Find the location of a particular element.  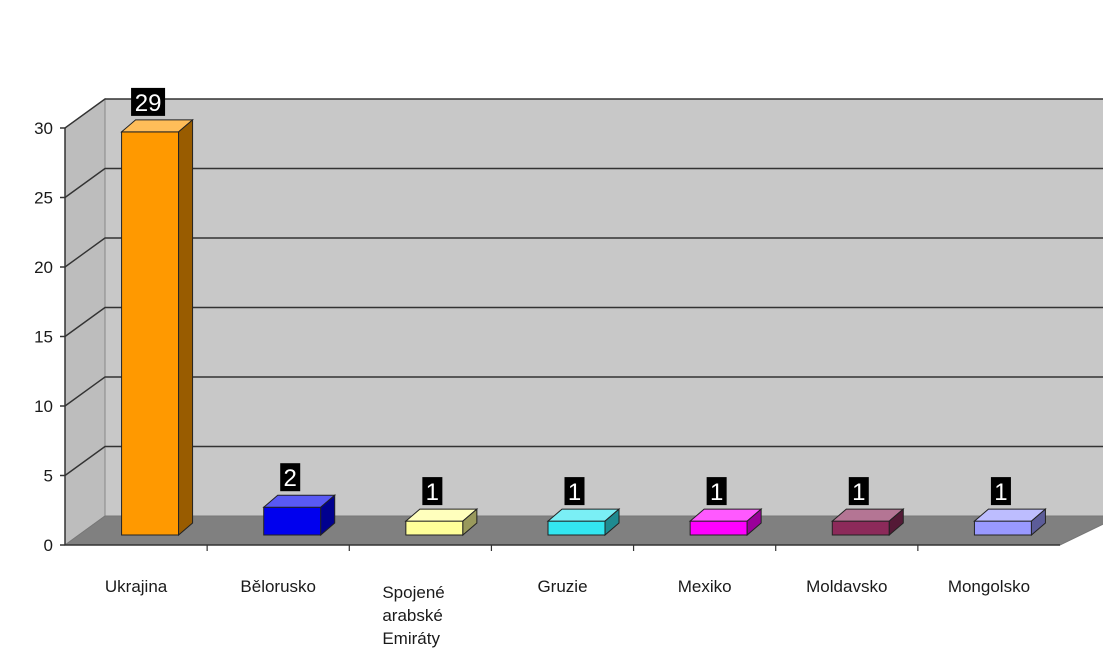

y-tick-label: 0 is located at coordinates (48, 545).